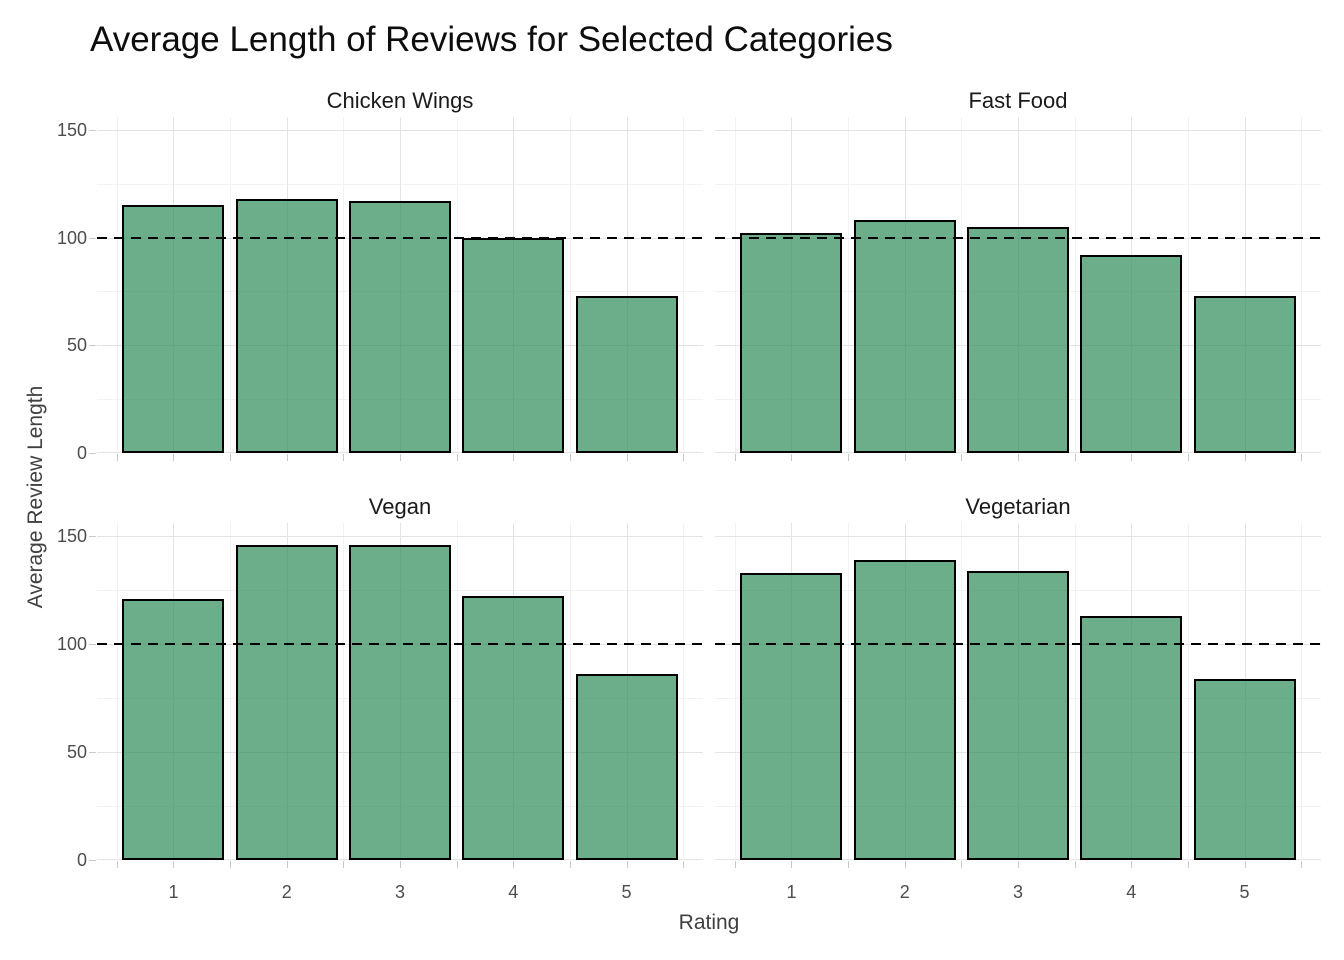 The image size is (1344, 960). Describe the element at coordinates (1244, 892) in the screenshot. I see `x-tick-label: 5` at that location.